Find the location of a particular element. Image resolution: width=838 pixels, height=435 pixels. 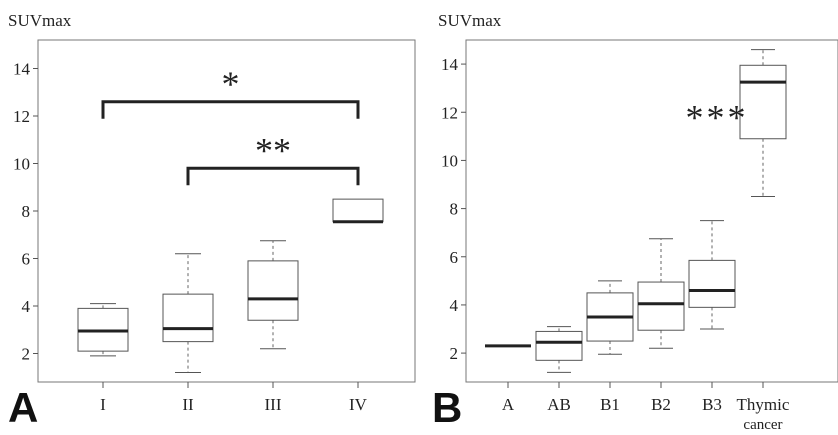

box-b2 is located at coordinates (661, 293).